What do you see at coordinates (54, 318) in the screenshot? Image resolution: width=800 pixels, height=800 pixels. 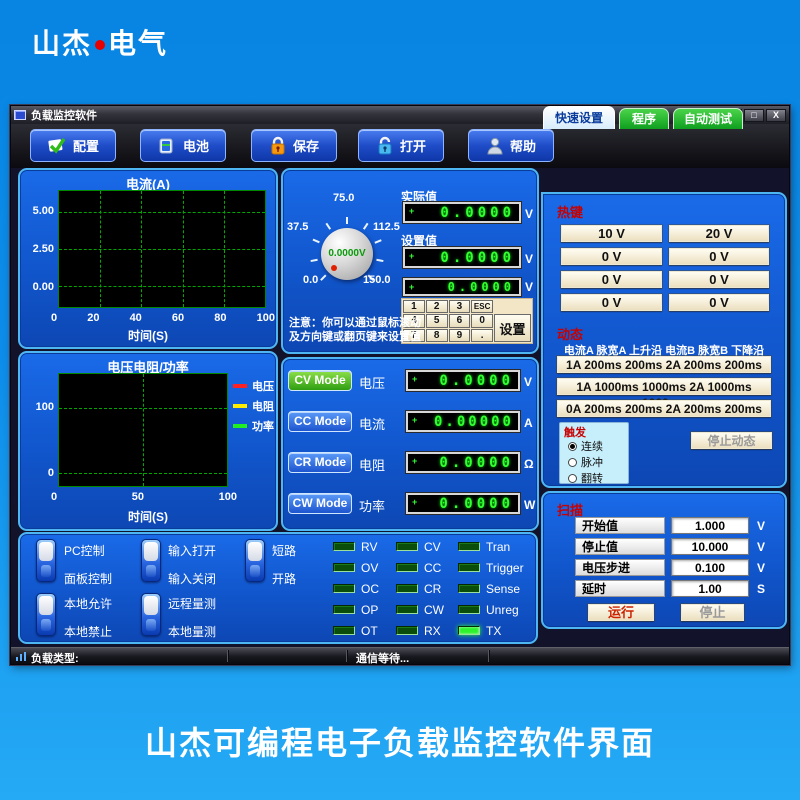 I see `x-tick: 0` at bounding box center [54, 318].